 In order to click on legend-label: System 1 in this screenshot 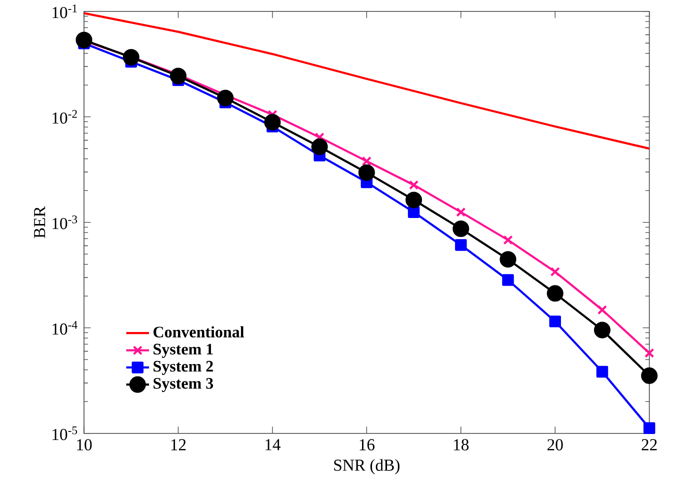, I will do `click(183, 351)`.